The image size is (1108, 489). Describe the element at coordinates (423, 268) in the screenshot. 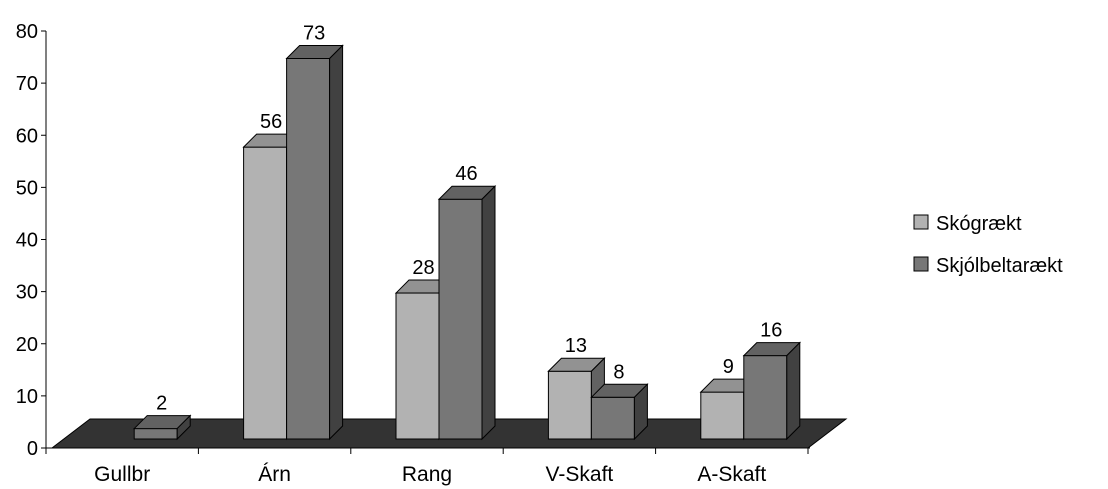

I see `data-label: 28` at that location.